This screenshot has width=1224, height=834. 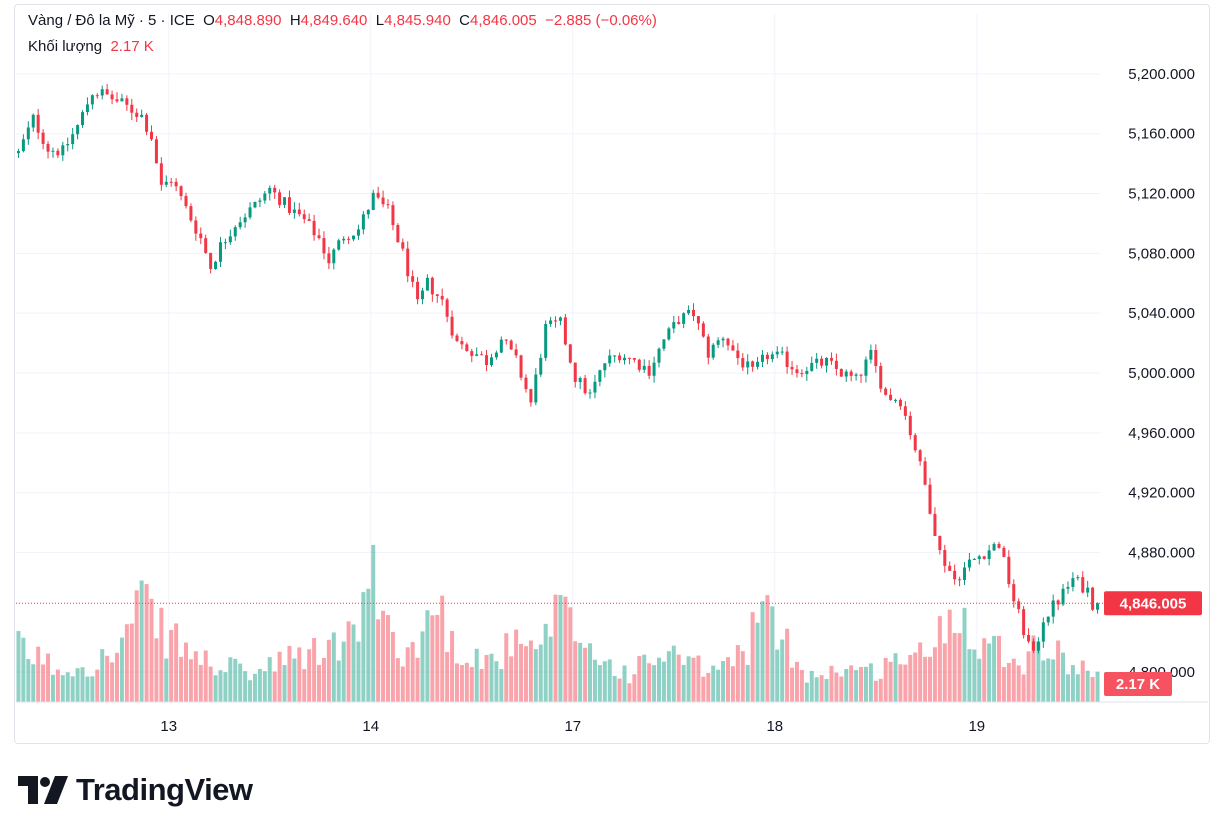 What do you see at coordinates (1161, 552) in the screenshot?
I see `y-tick-label: 4,880.000` at bounding box center [1161, 552].